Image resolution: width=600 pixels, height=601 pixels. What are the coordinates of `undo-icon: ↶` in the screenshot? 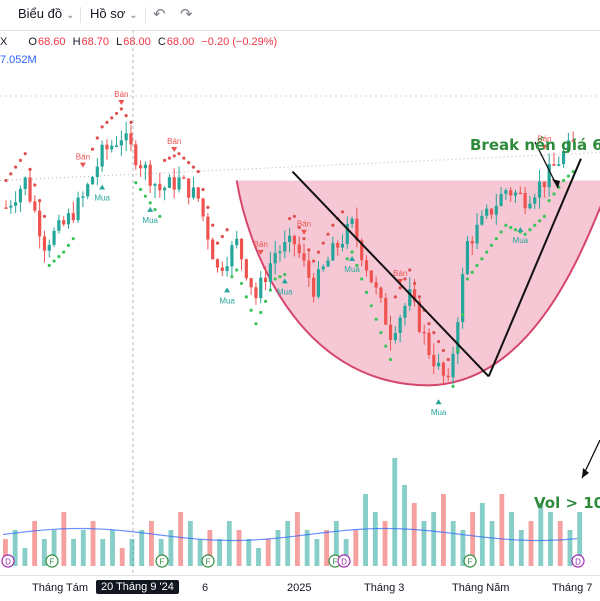 It's located at (159, 14).